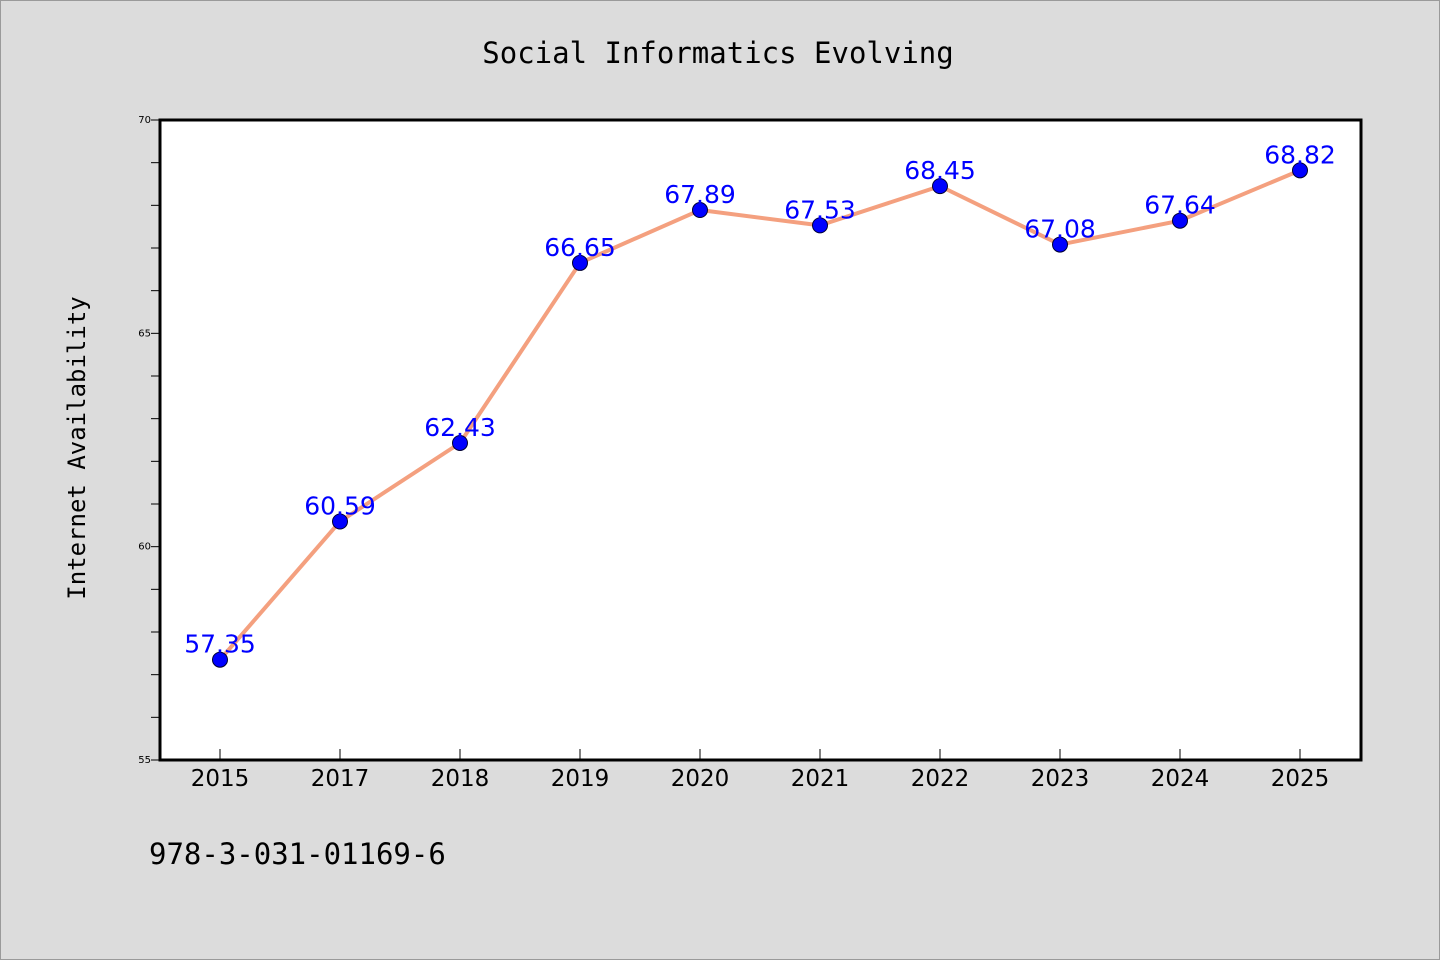 The width and height of the screenshot is (1440, 960). I want to click on data-label: 60.59, so click(340, 505).